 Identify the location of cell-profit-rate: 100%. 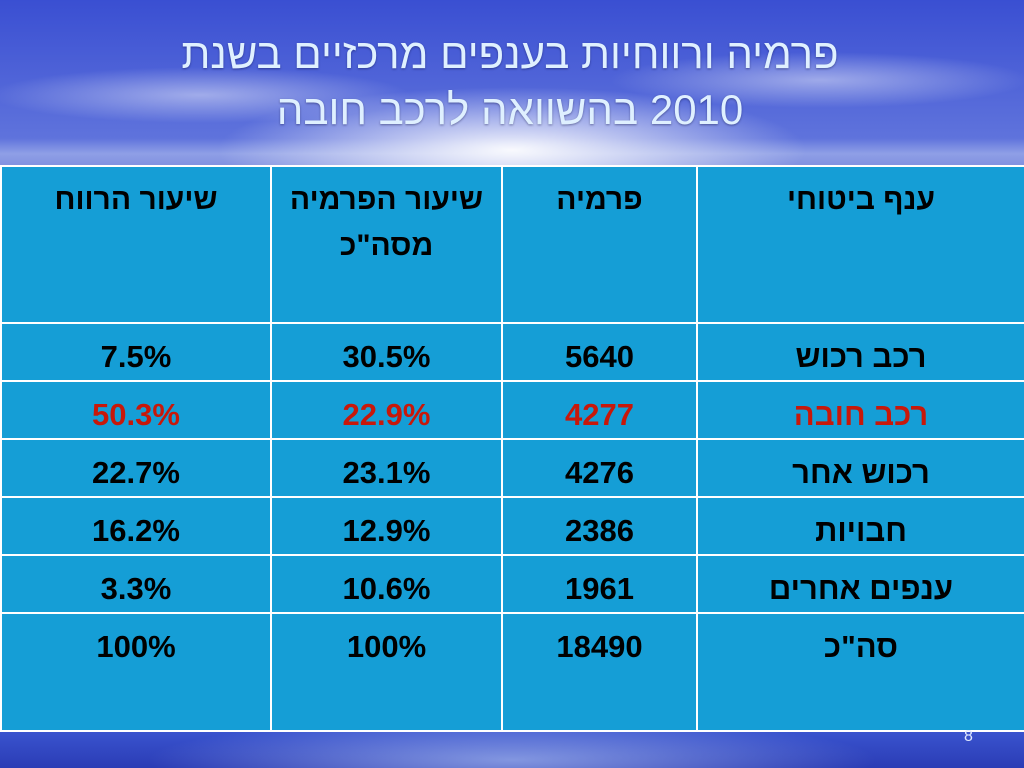
(136, 672).